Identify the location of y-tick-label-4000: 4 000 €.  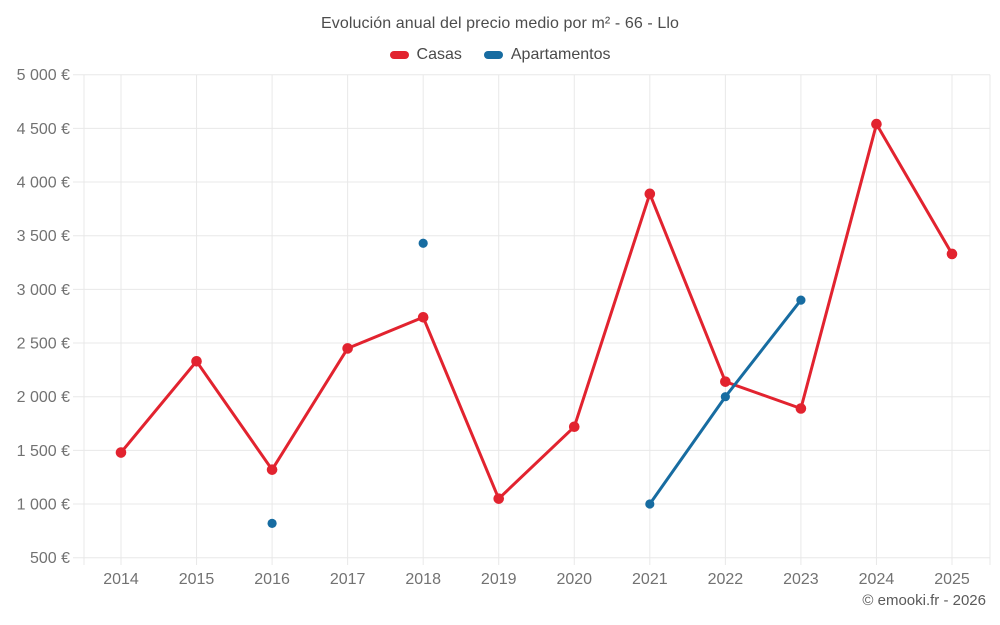
(43, 183).